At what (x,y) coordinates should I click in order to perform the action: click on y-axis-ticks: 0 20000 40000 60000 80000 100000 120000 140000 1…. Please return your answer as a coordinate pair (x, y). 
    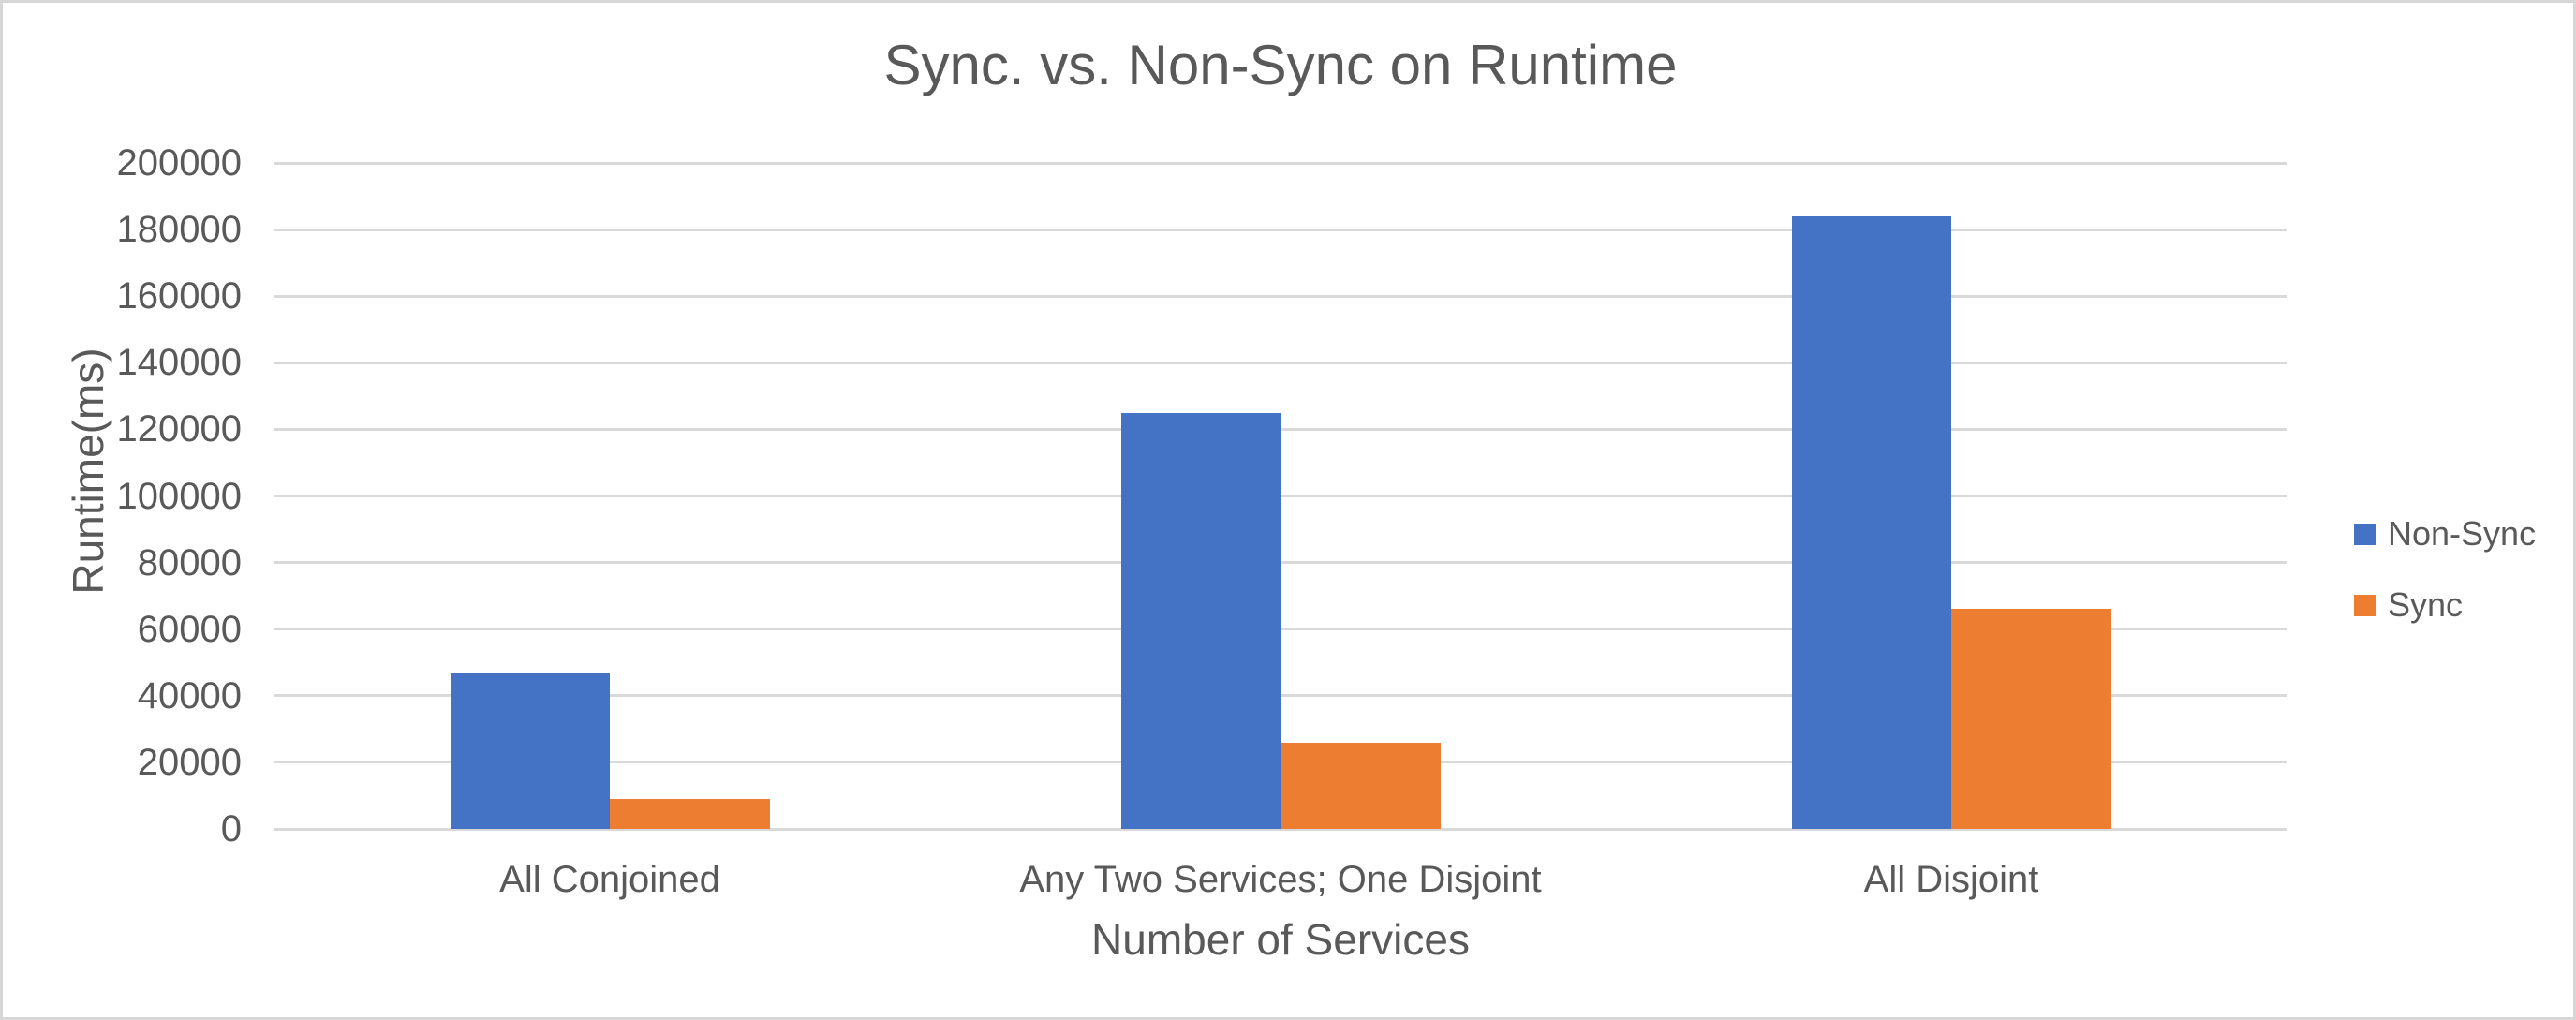
    Looking at the image, I should click on (169, 496).